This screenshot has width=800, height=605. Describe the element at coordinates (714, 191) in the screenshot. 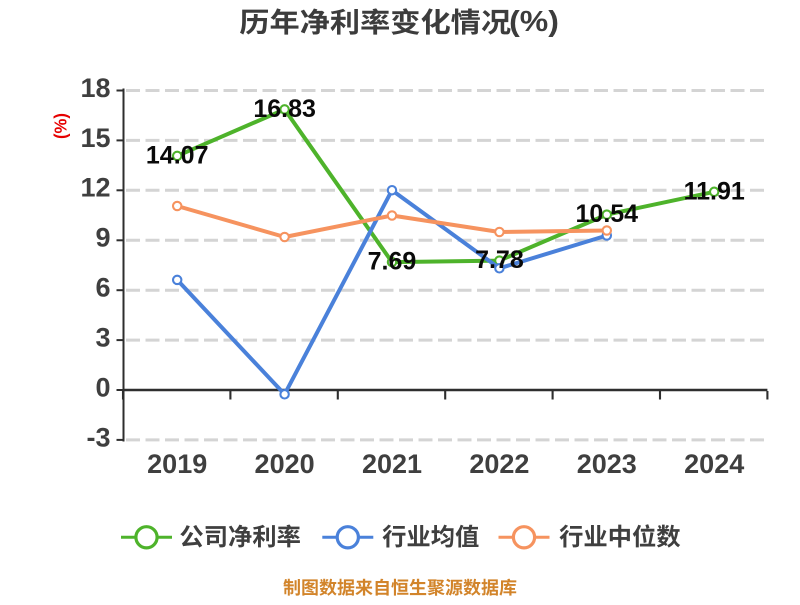

I see `svg-text: 11.91` at that location.